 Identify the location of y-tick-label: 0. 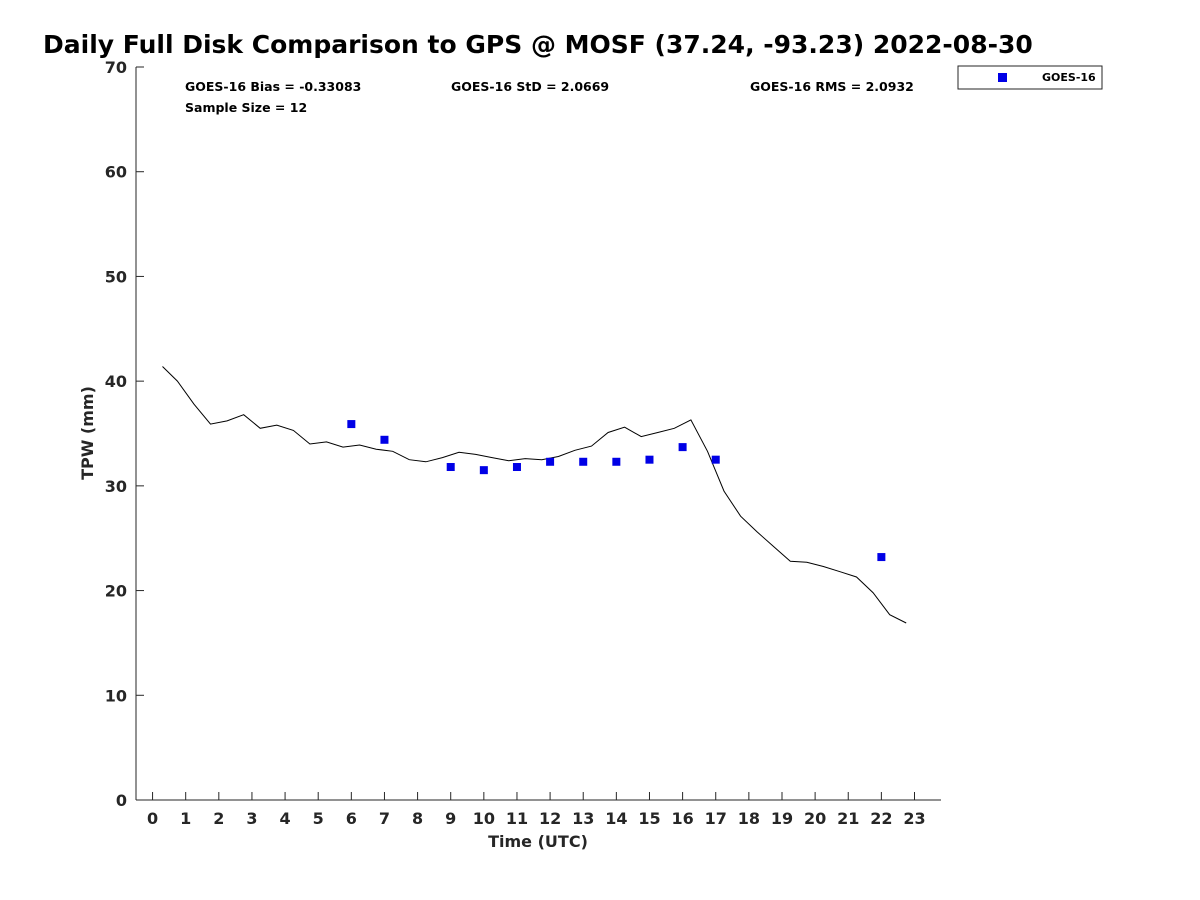
(121, 800).